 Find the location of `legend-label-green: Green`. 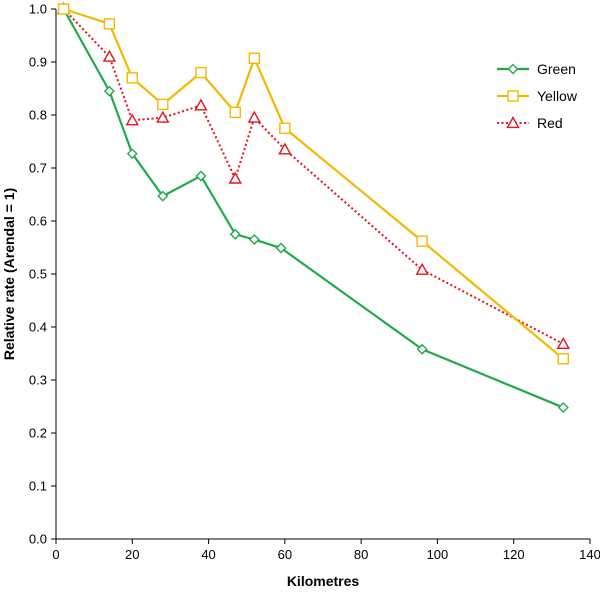

legend-label-green: Green is located at coordinates (556, 69).